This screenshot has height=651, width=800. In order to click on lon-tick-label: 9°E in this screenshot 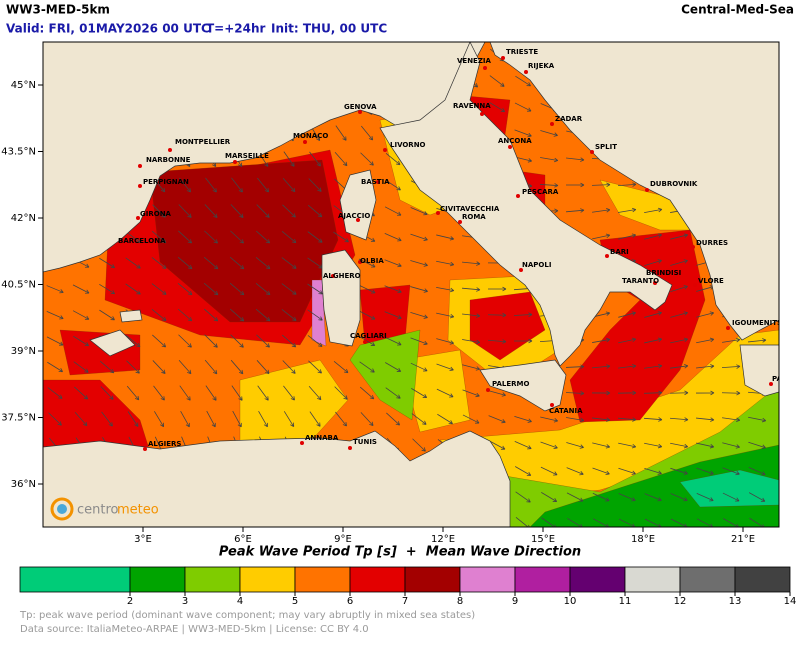, I will do `click(343, 539)`.